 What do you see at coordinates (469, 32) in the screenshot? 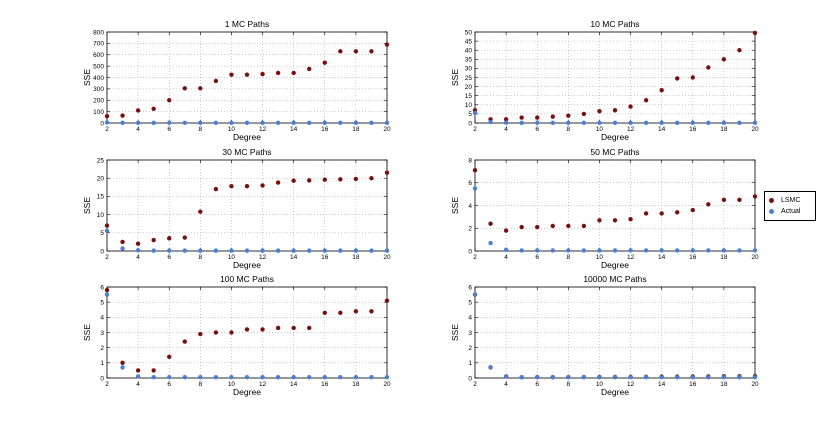
I see `y-tick-label: 50` at bounding box center [469, 32].